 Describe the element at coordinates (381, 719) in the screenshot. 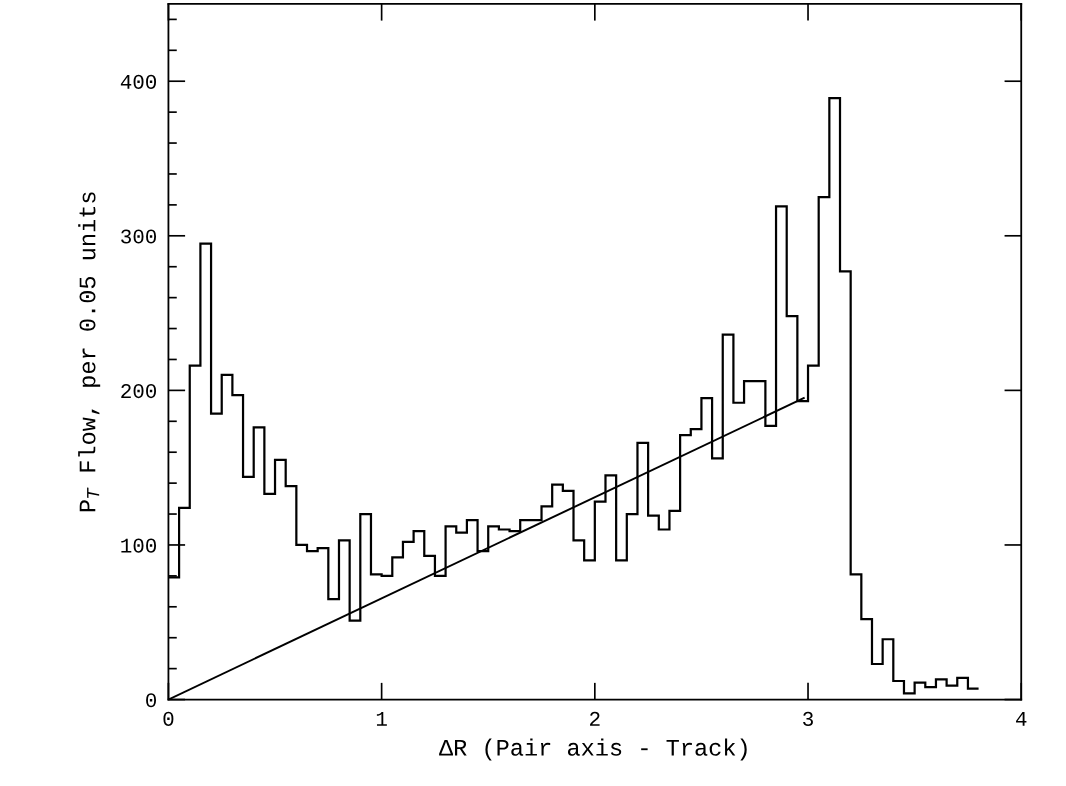

I see `x-tick-label: 1` at that location.